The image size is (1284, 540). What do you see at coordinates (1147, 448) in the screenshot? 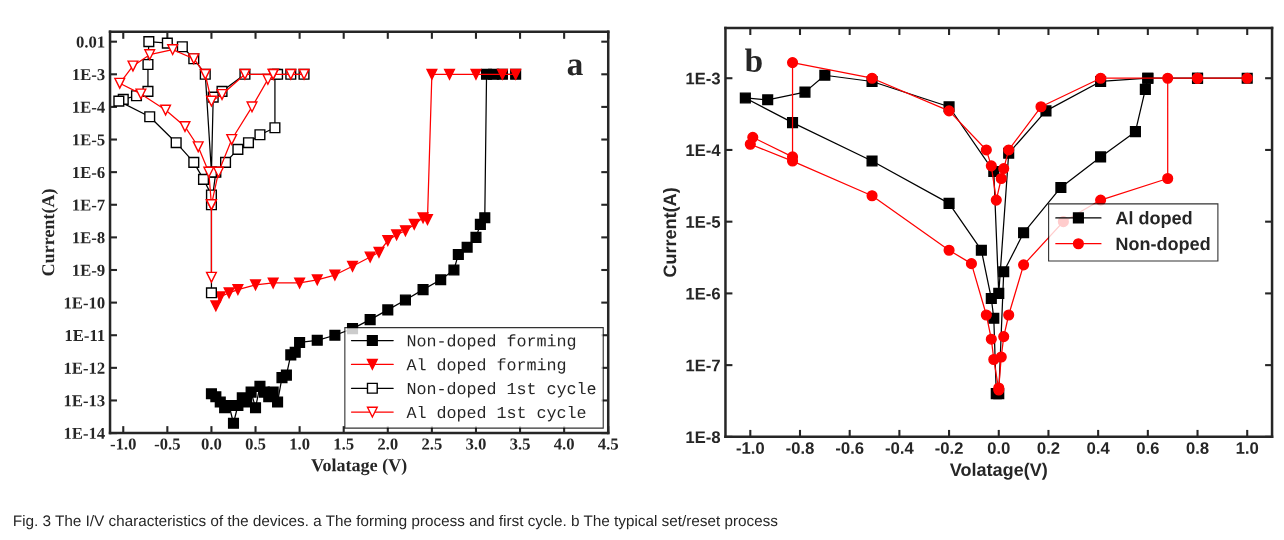
I see `x-tick-label: 0.6` at bounding box center [1147, 448].